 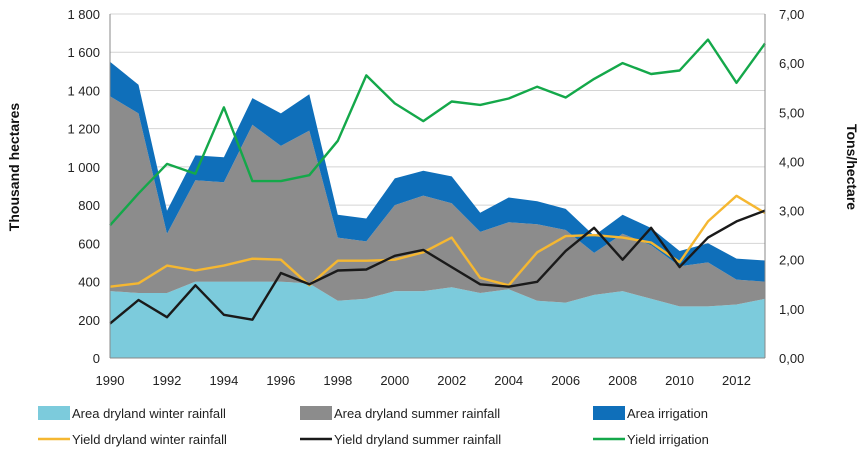 What do you see at coordinates (83, 14) in the screenshot?
I see `left-tick-label: 1 800` at bounding box center [83, 14].